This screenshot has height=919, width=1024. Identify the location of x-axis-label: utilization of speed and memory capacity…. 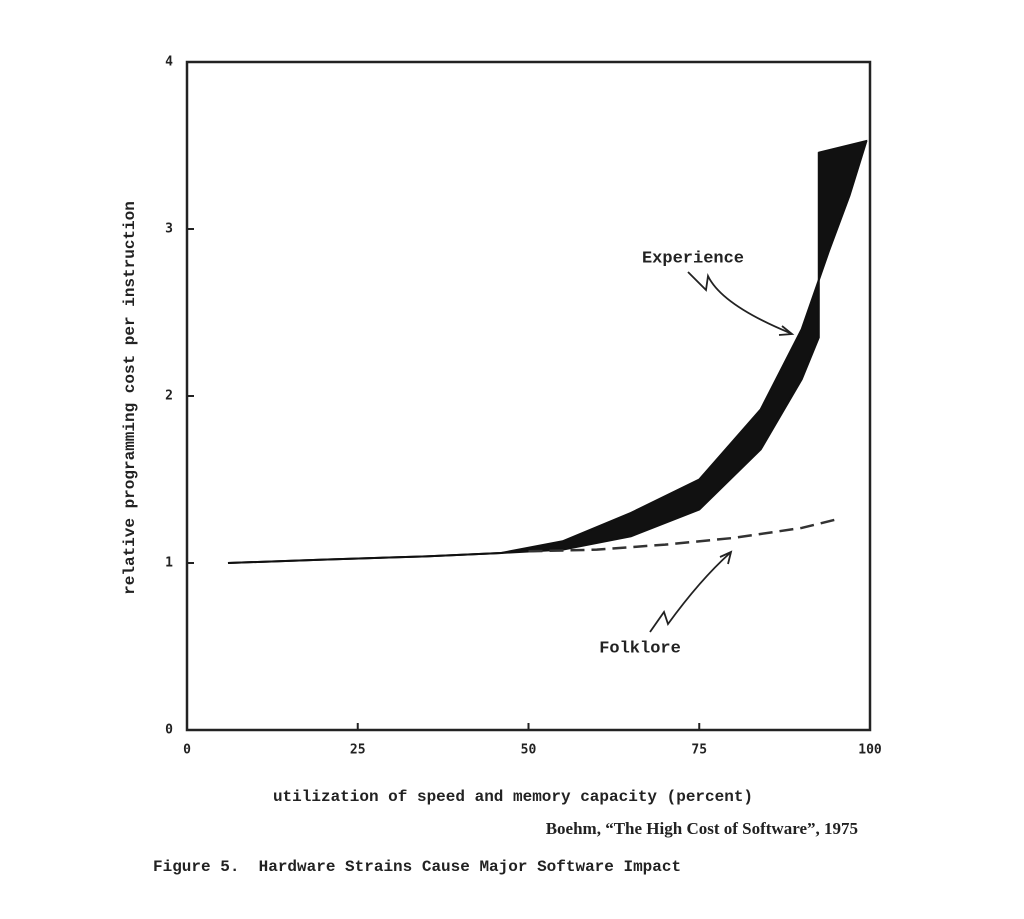
(513, 797).